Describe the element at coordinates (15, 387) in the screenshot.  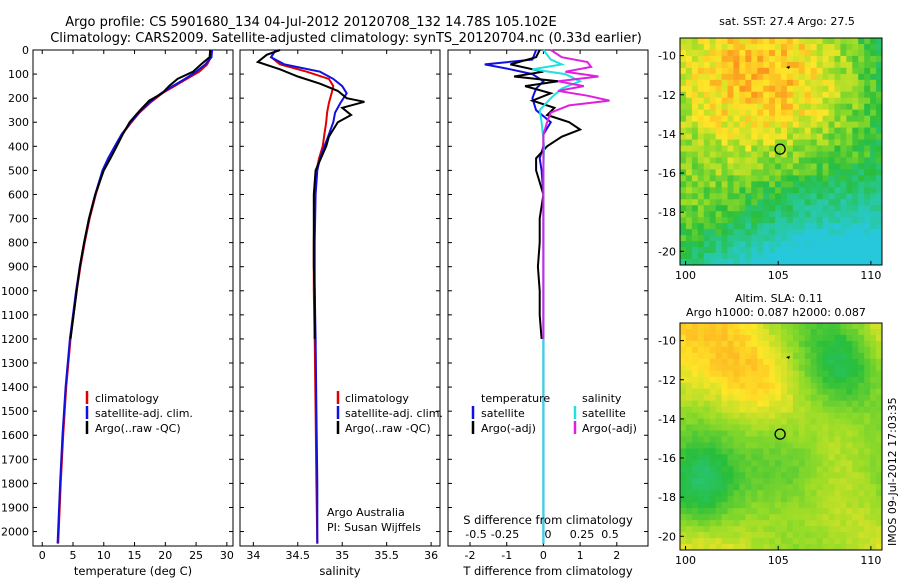
I see `depth-tick-label: 1400` at that location.